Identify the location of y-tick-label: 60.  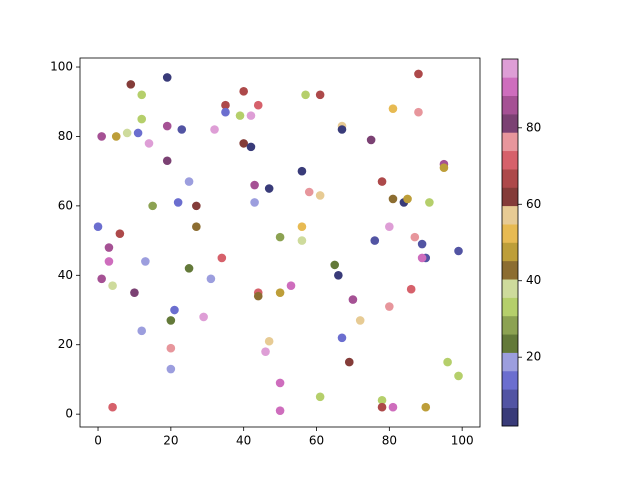
(65, 205).